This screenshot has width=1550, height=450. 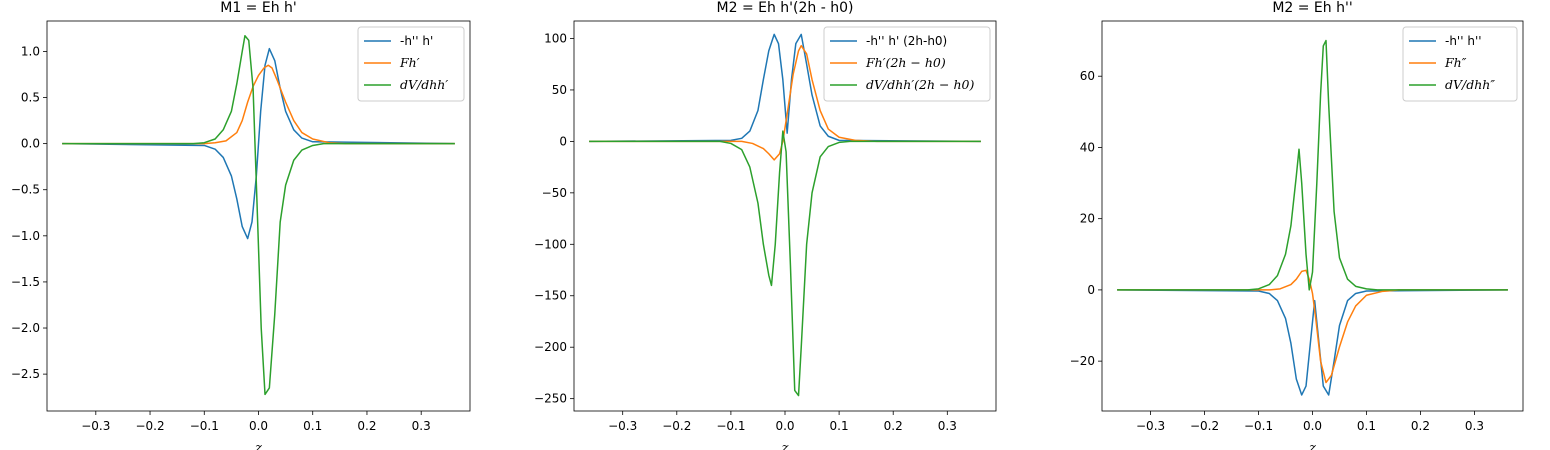 I want to click on y-tick-label: 100, so click(x=555, y=38).